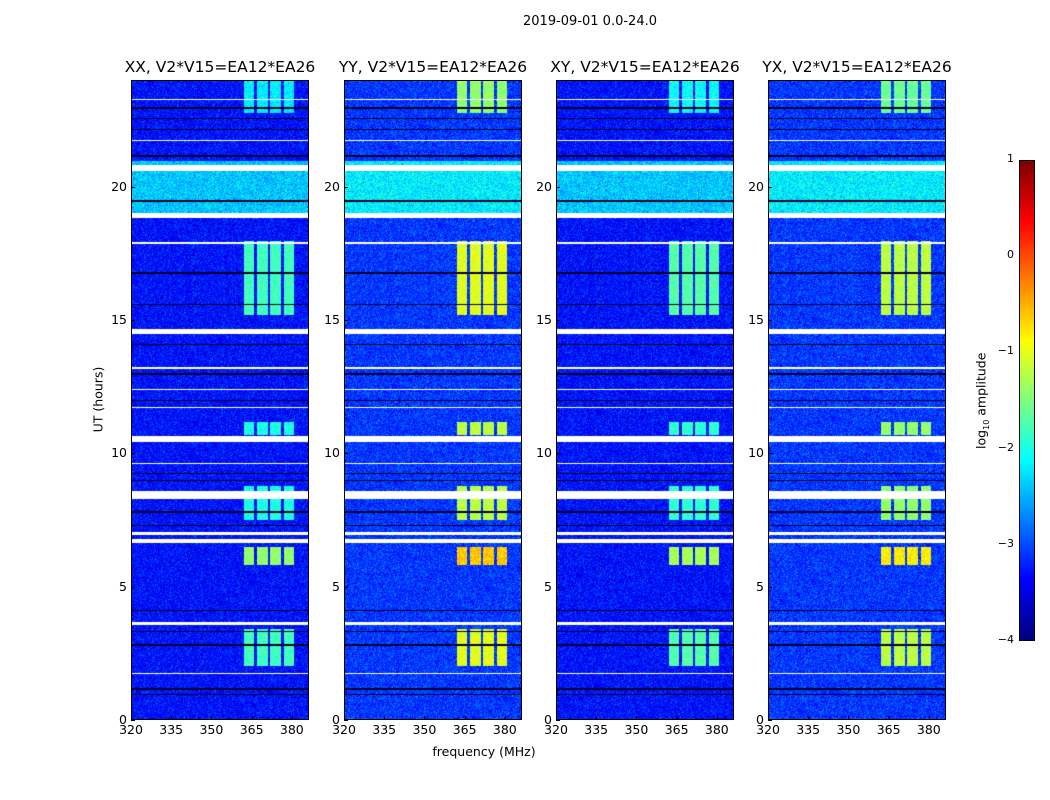  I want to click on colorbar-tick-label: 1, so click(1010, 158).